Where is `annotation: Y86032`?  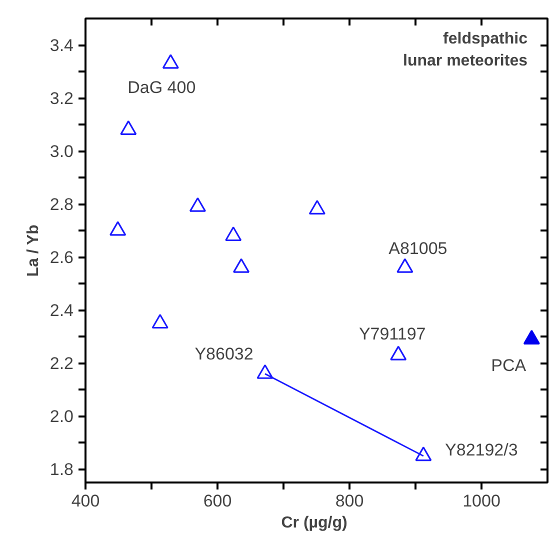 annotation: Y86032 is located at coordinates (224, 354).